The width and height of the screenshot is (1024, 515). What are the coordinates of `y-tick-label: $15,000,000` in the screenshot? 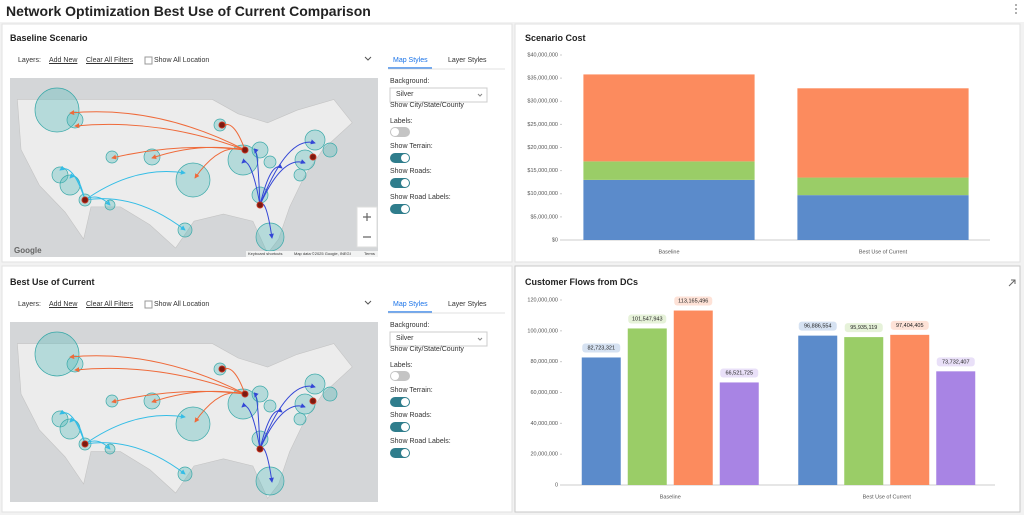 It's located at (542, 171).